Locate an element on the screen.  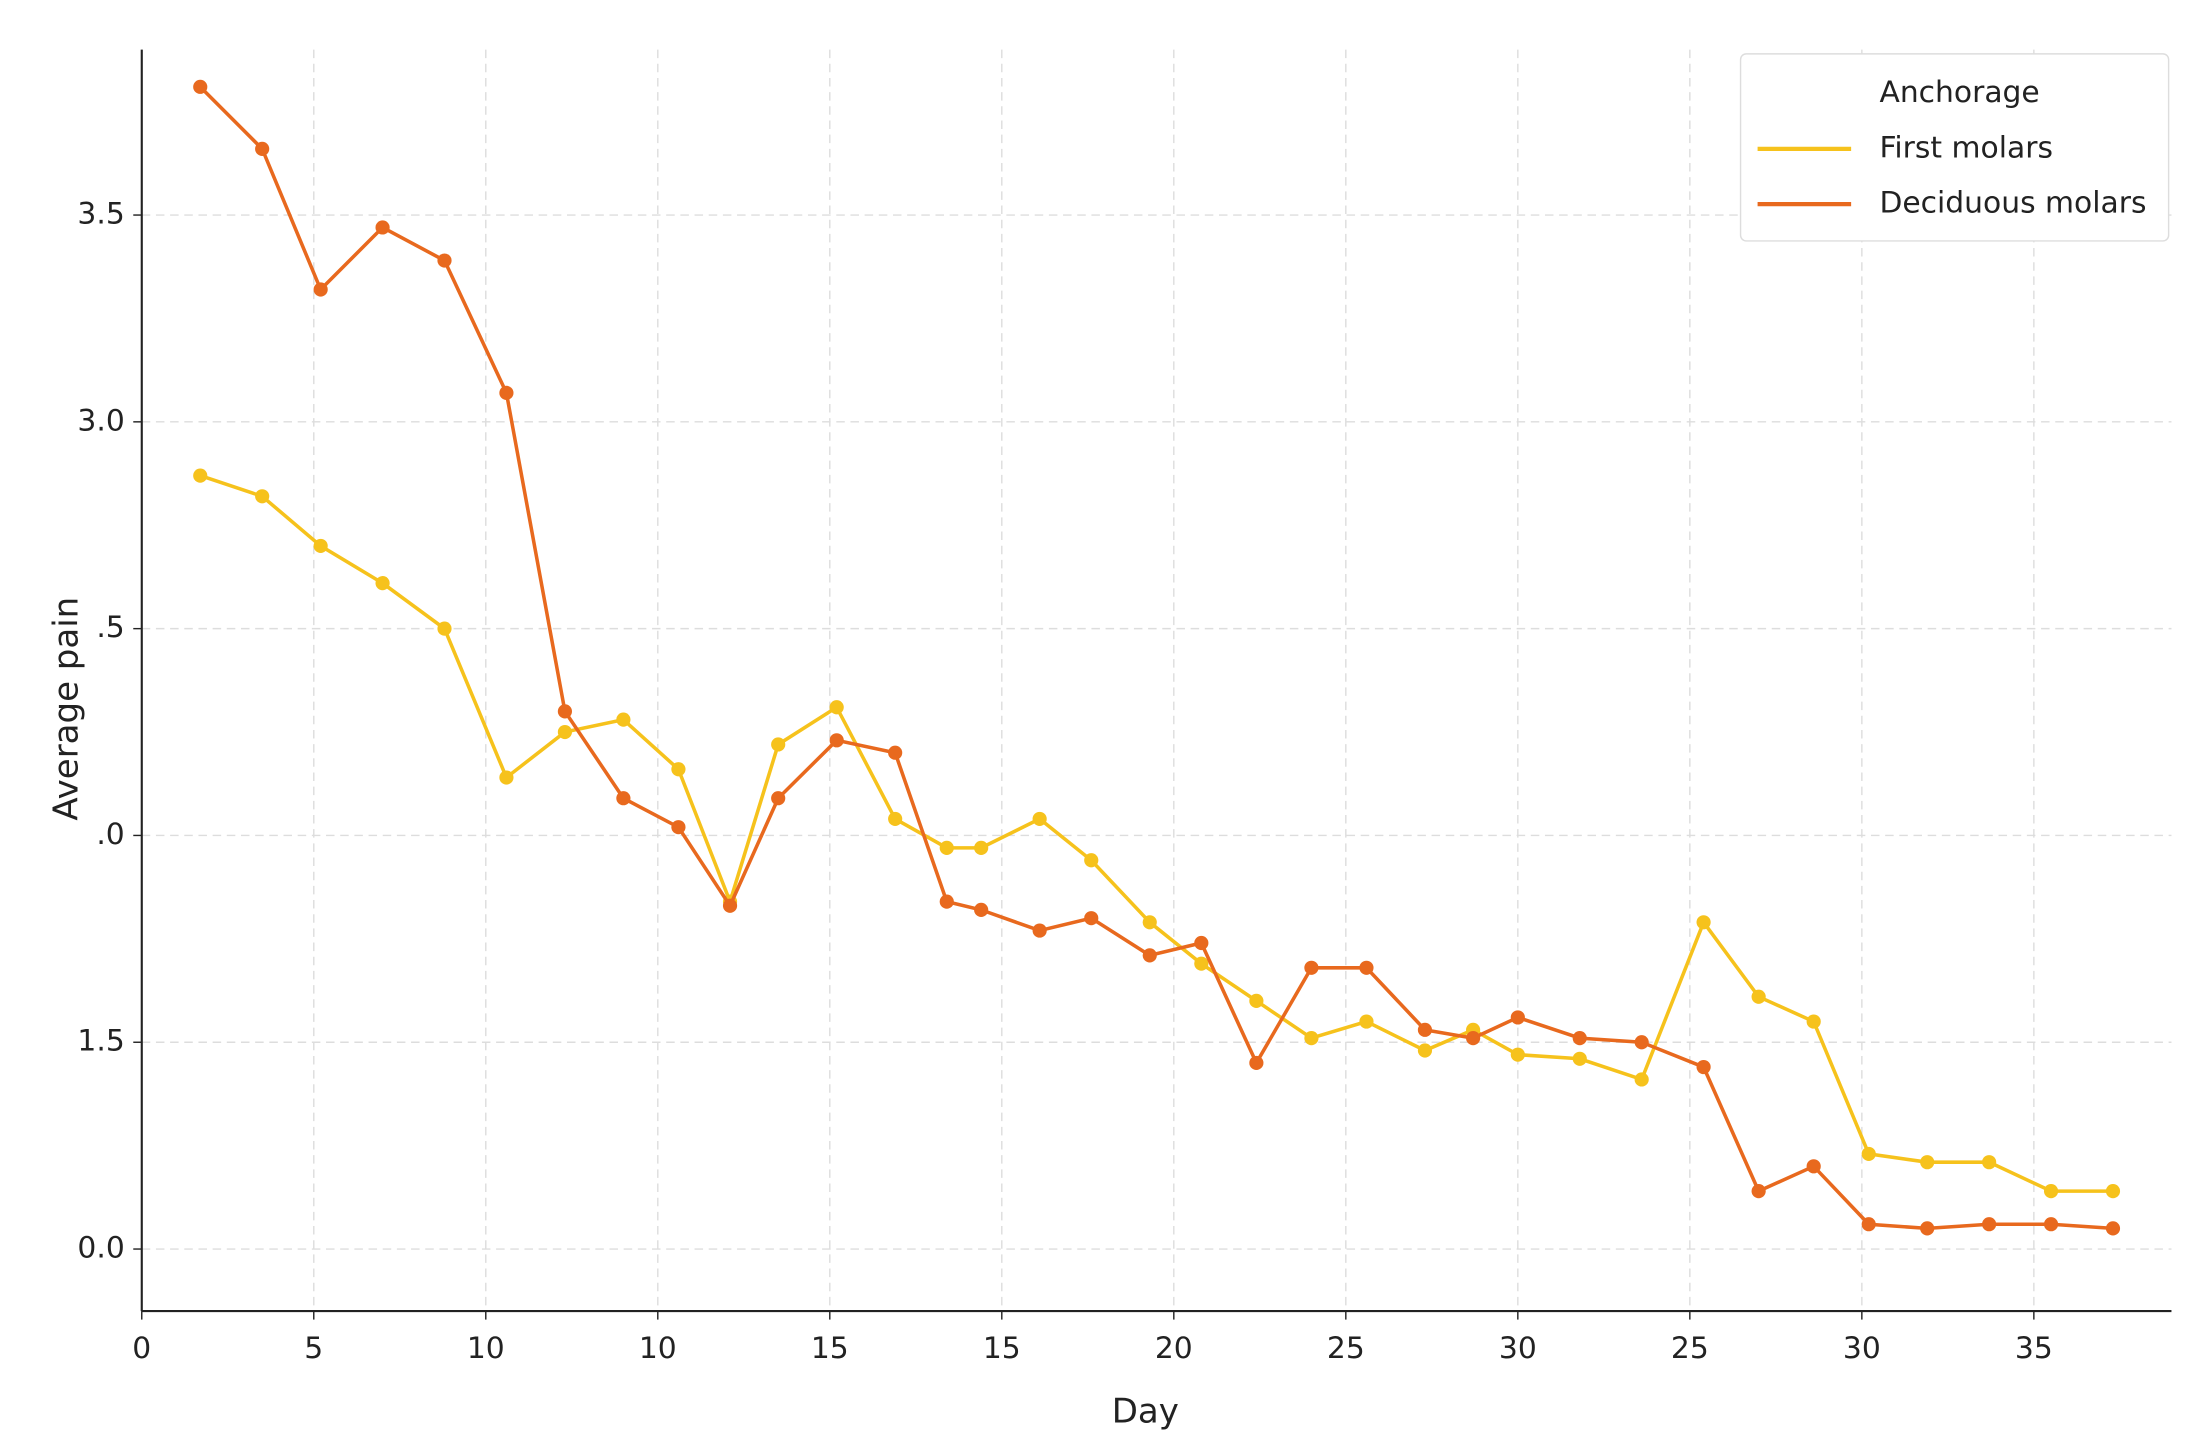
y-tick-label: 3.0 is located at coordinates (100, 420).